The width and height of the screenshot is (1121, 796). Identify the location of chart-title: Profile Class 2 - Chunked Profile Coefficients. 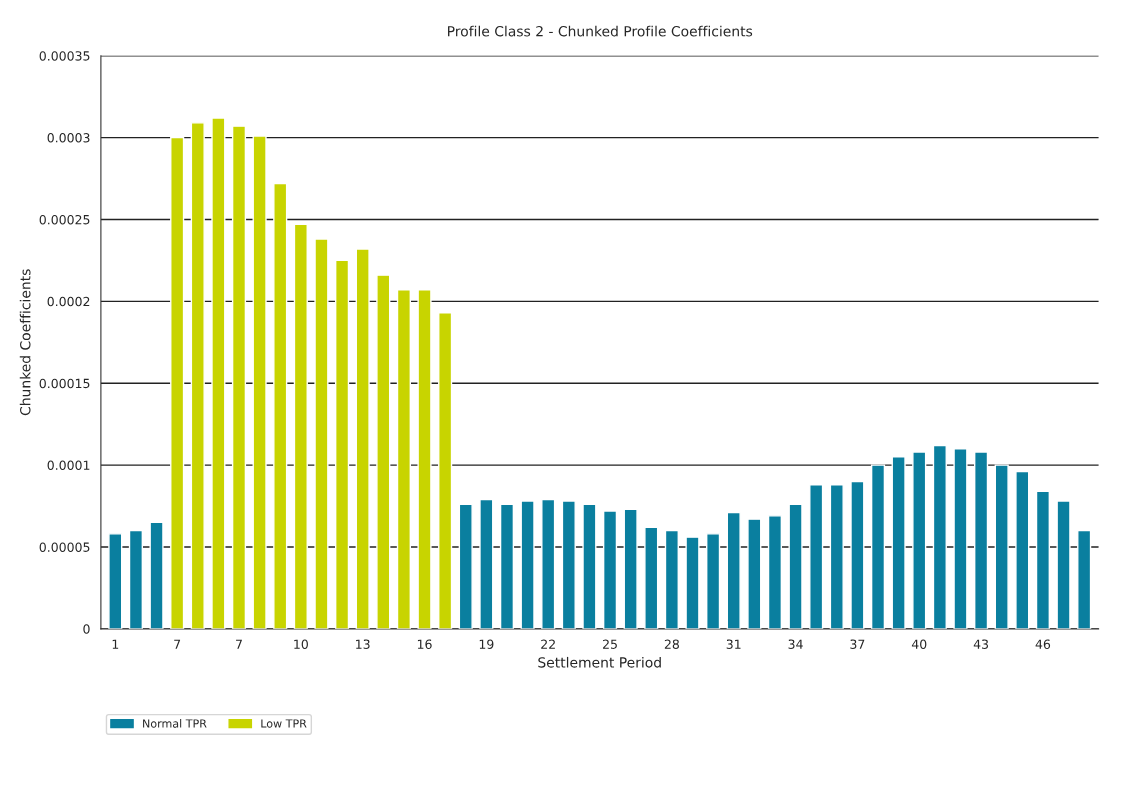
(600, 31).